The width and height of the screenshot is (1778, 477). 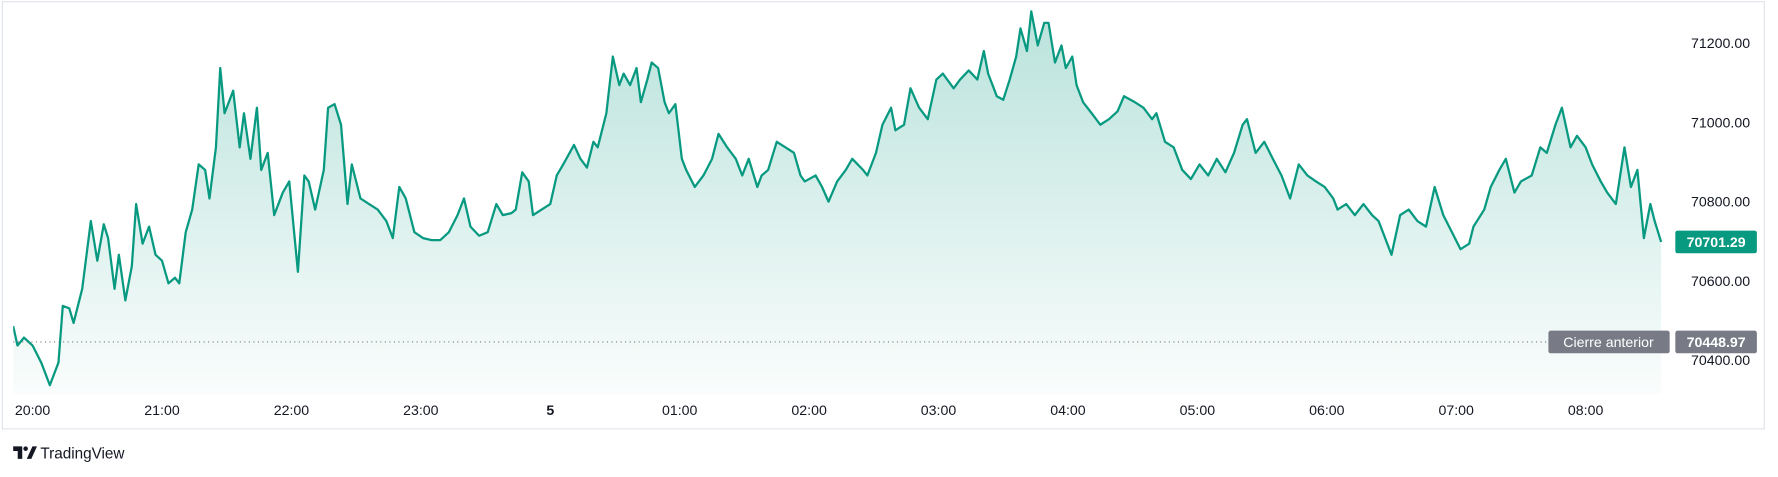 What do you see at coordinates (25, 452) in the screenshot?
I see `logo` at bounding box center [25, 452].